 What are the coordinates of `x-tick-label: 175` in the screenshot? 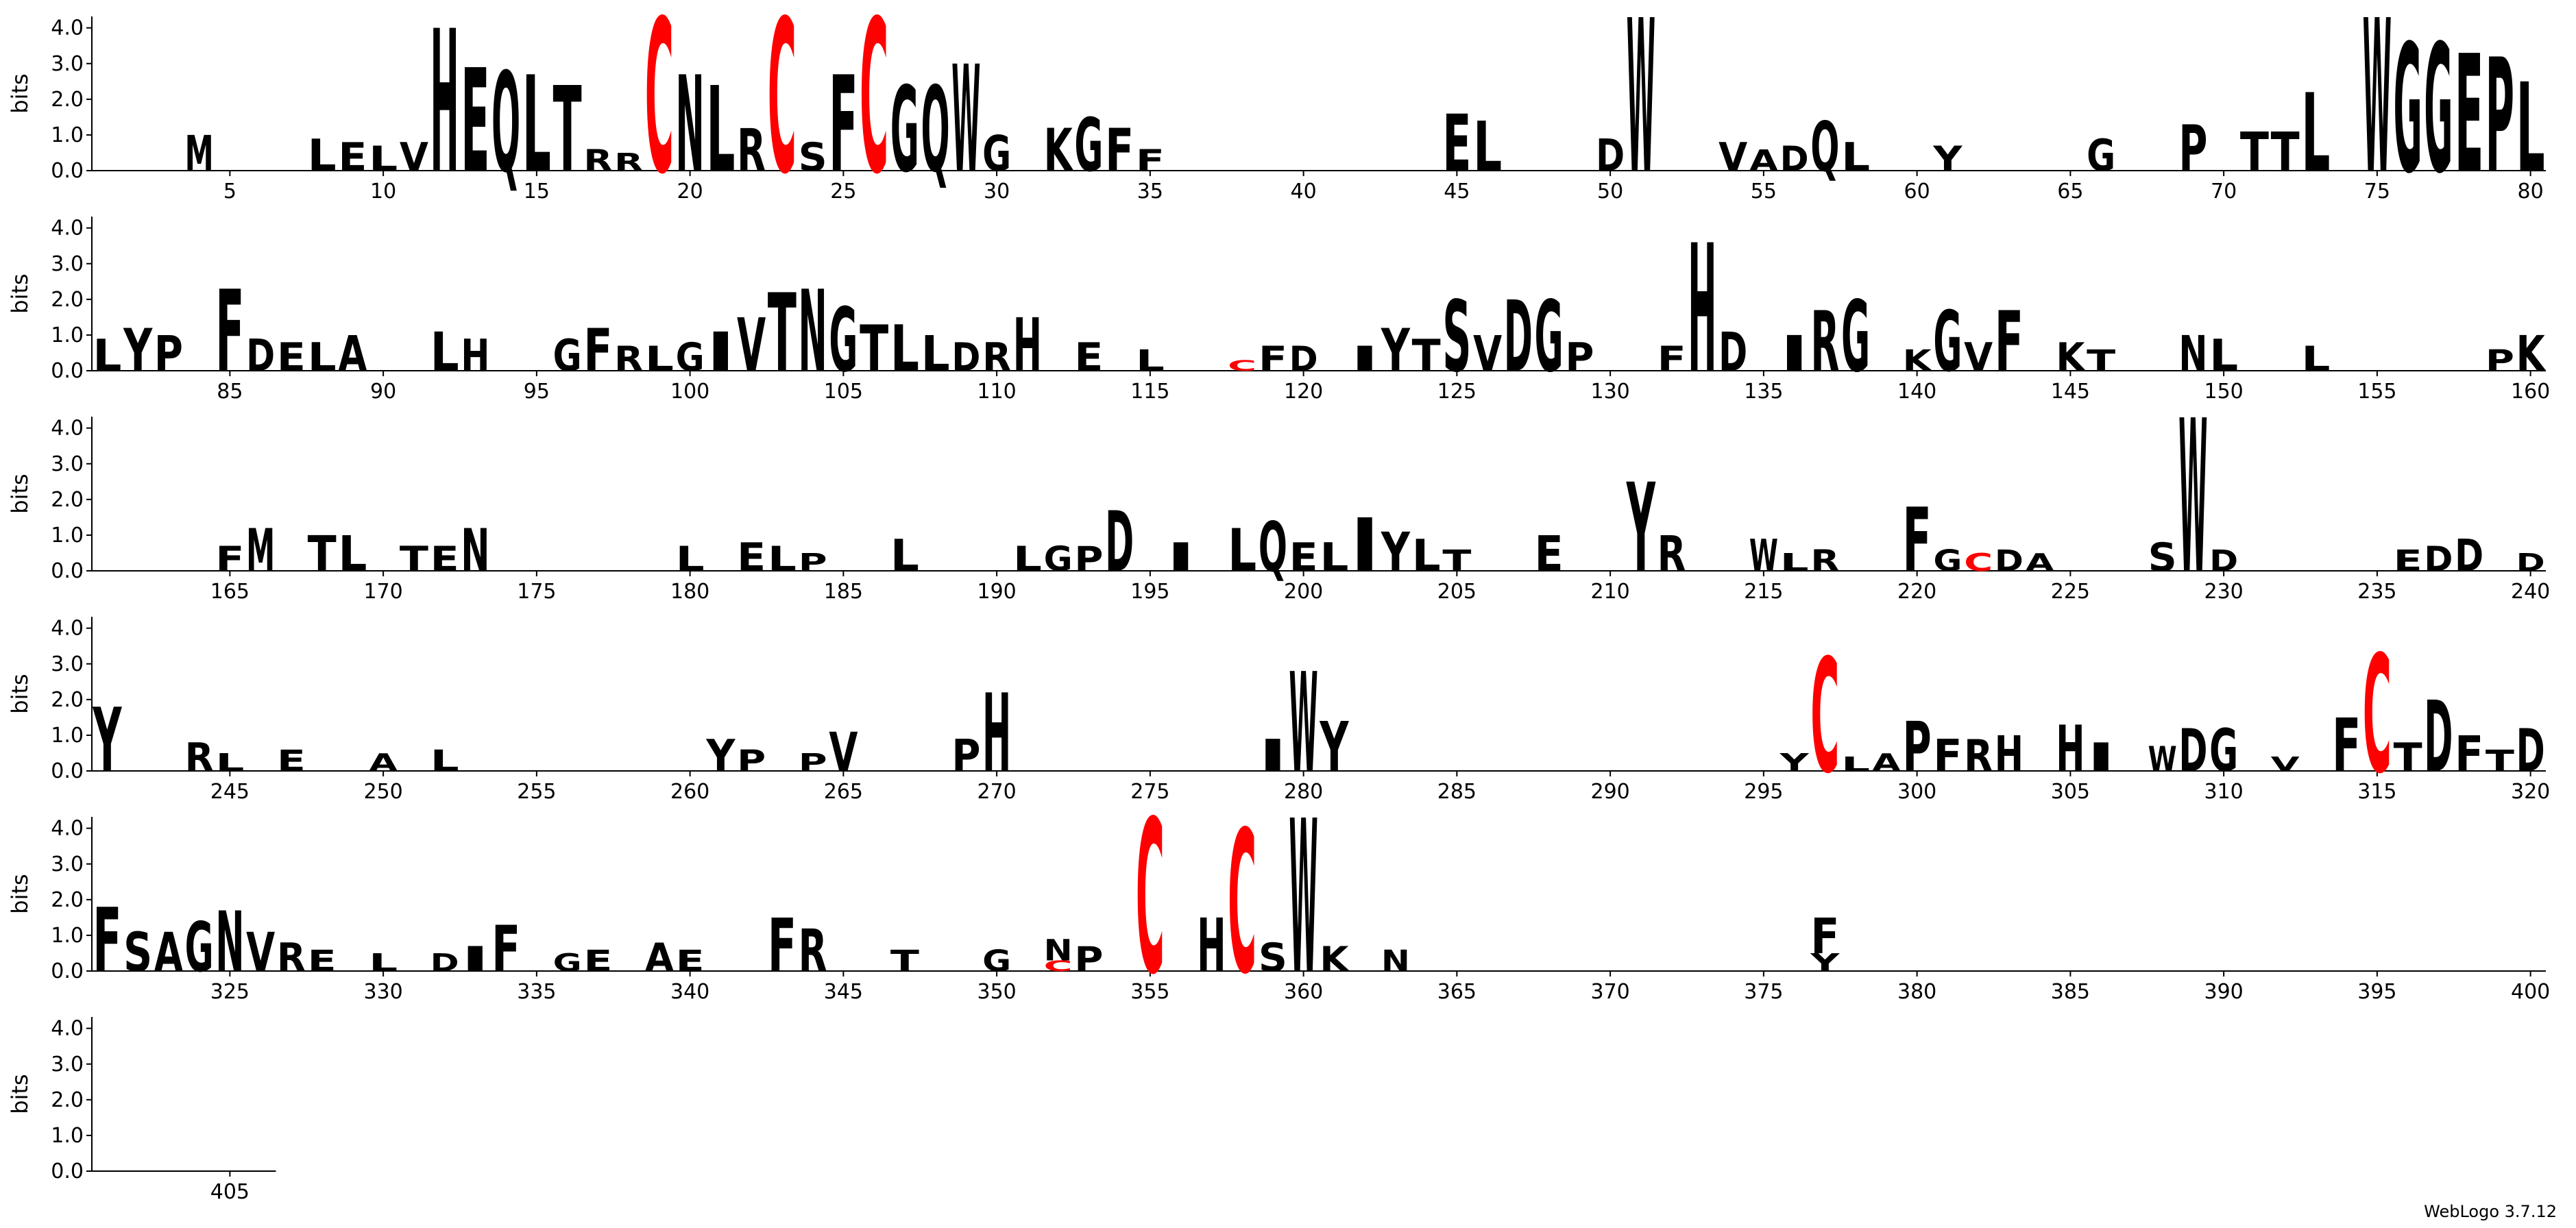 It's located at (536, 592).